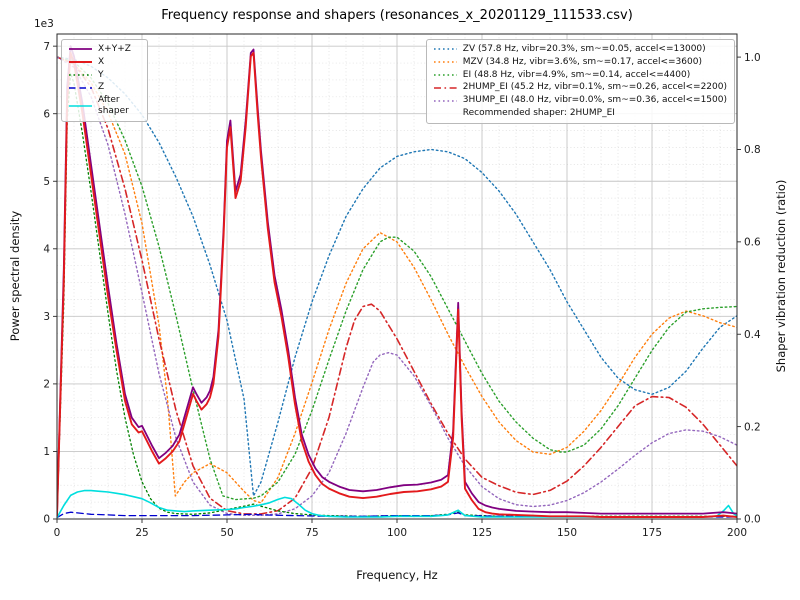 The image size is (800, 600). Describe the element at coordinates (46, 182) in the screenshot. I see `svg-text: 5` at that location.